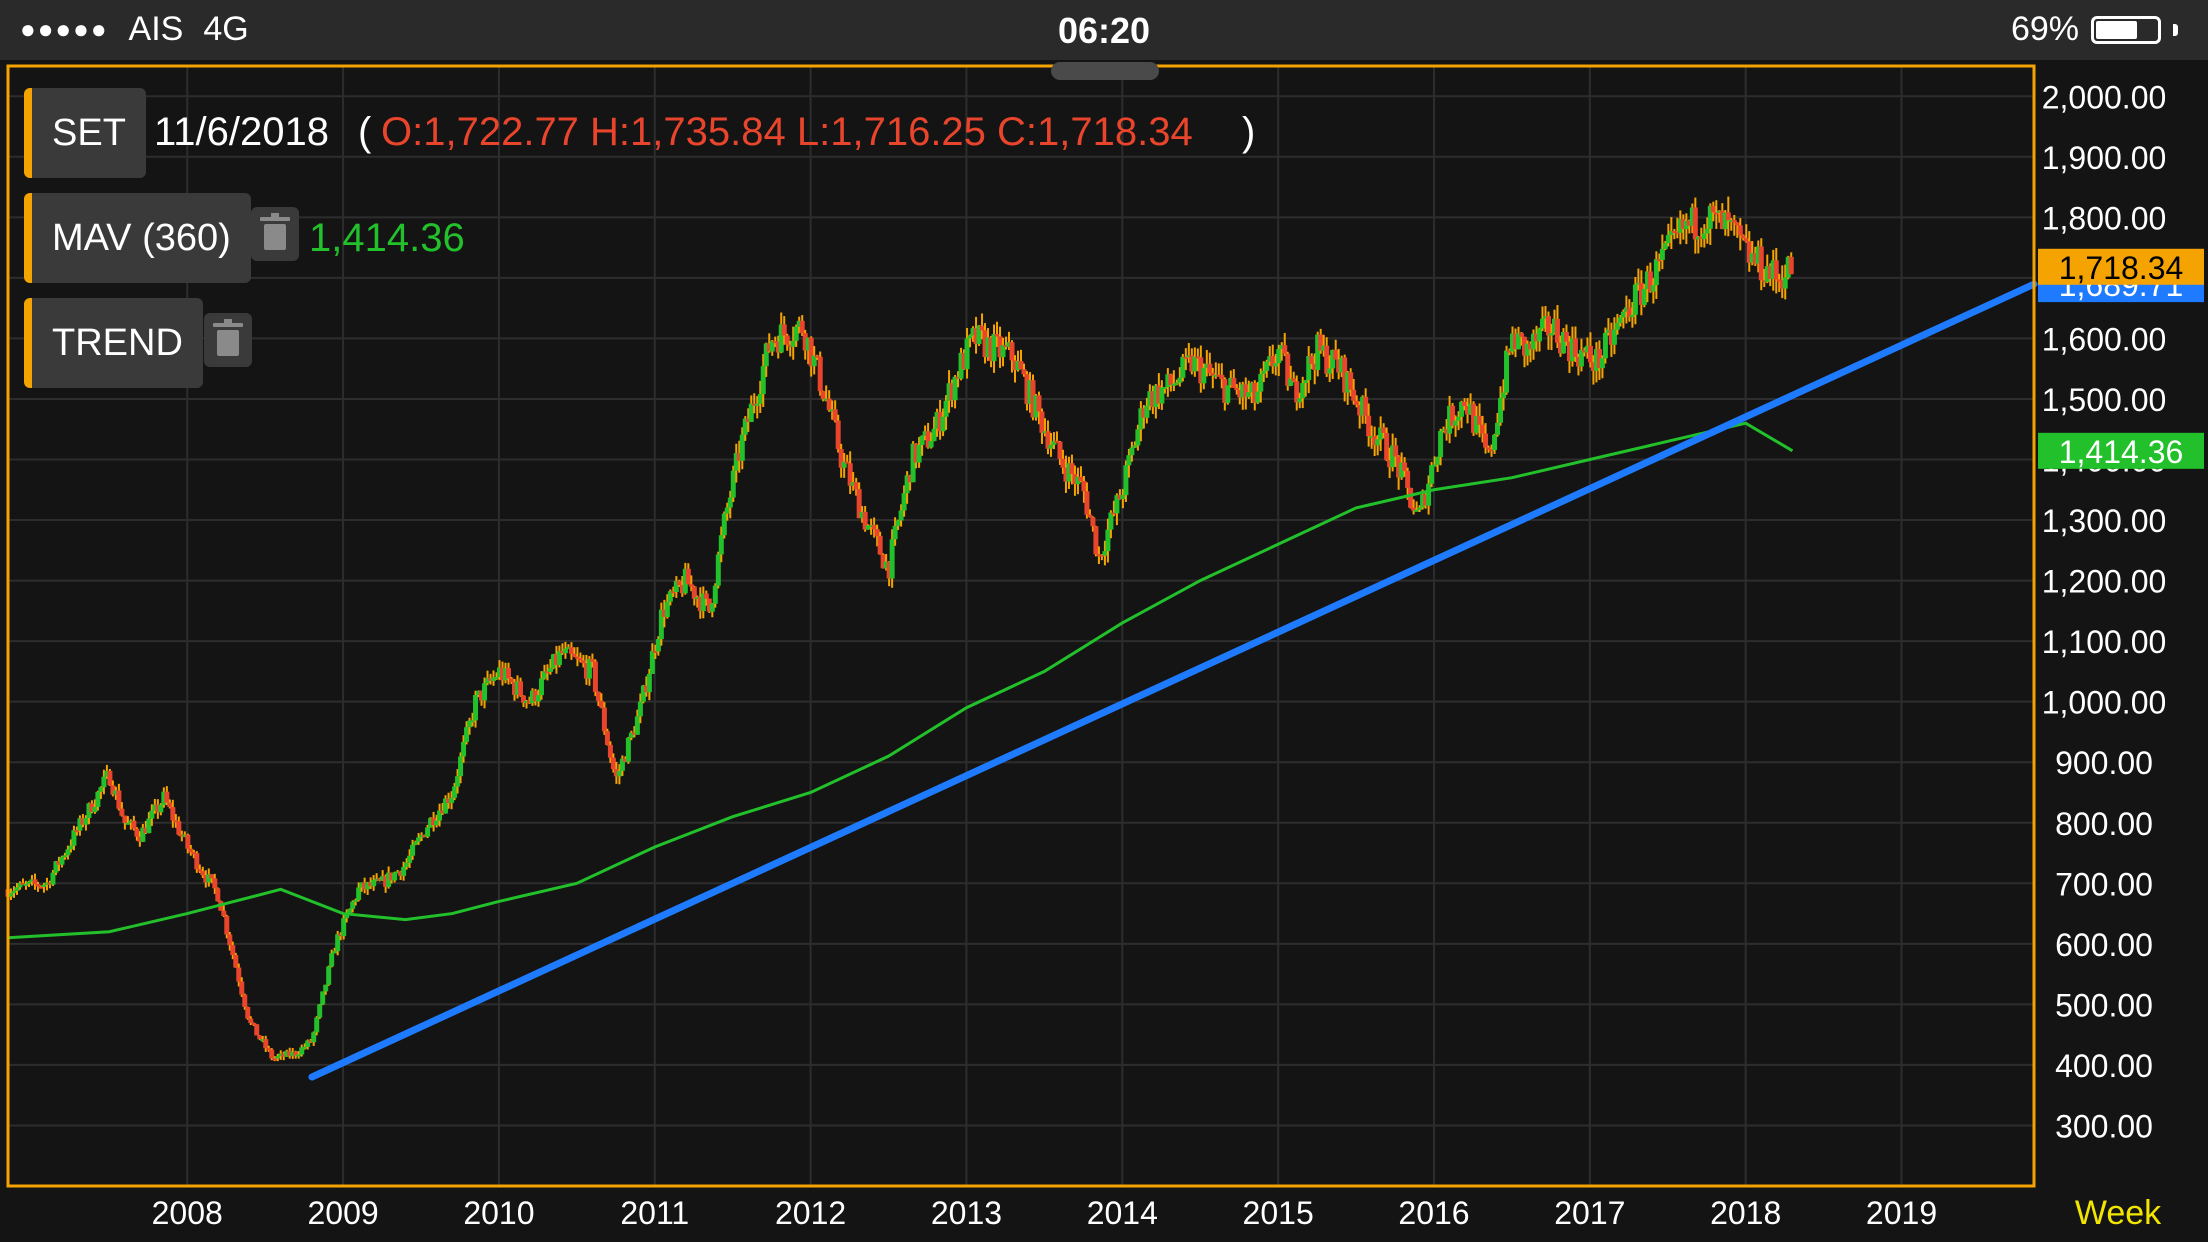 This screenshot has width=2208, height=1242. What do you see at coordinates (137, 238) in the screenshot?
I see `mav-button: MAV (360)` at bounding box center [137, 238].